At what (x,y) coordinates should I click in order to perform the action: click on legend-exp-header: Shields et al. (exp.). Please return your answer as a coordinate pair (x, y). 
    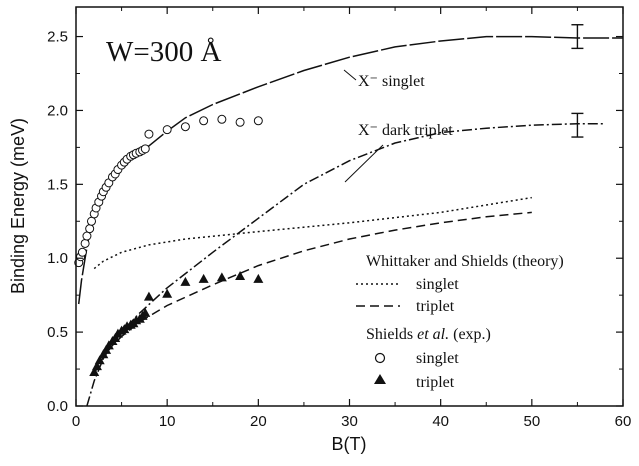
    Looking at the image, I should click on (428, 334).